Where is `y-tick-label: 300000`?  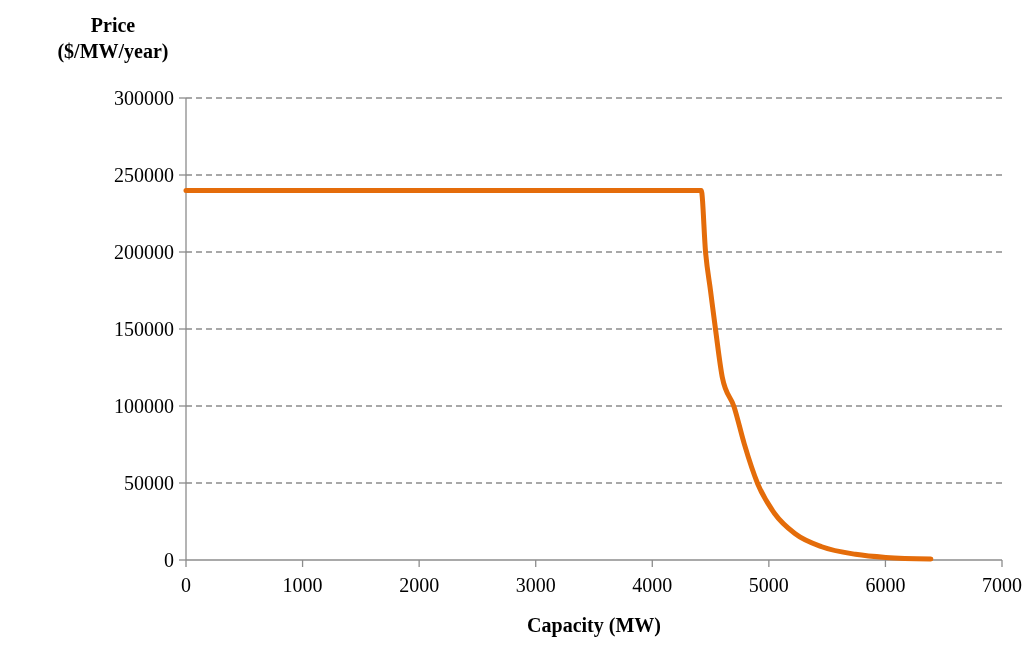
y-tick-label: 300000 is located at coordinates (144, 98).